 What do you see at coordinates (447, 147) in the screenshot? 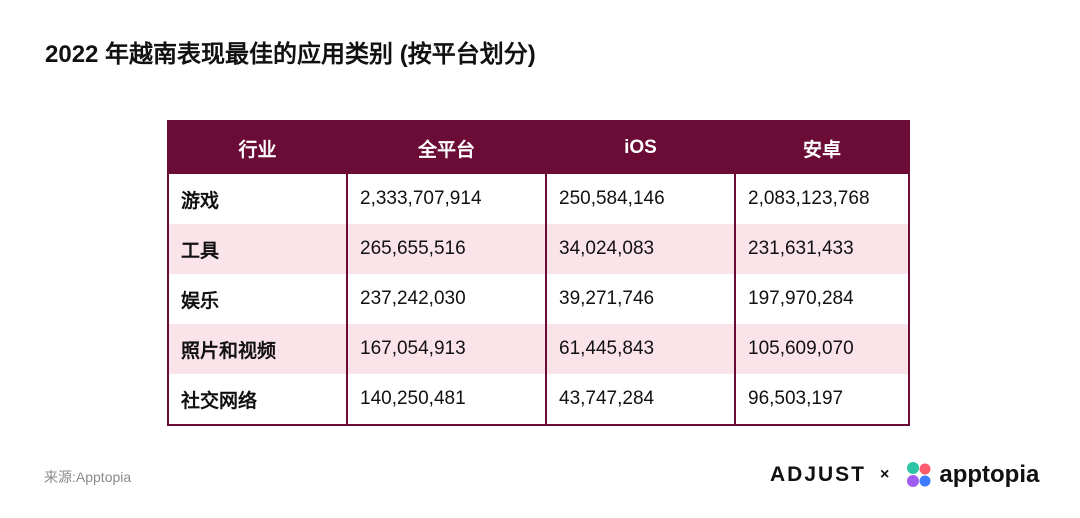
I see `column-header: 全平台` at bounding box center [447, 147].